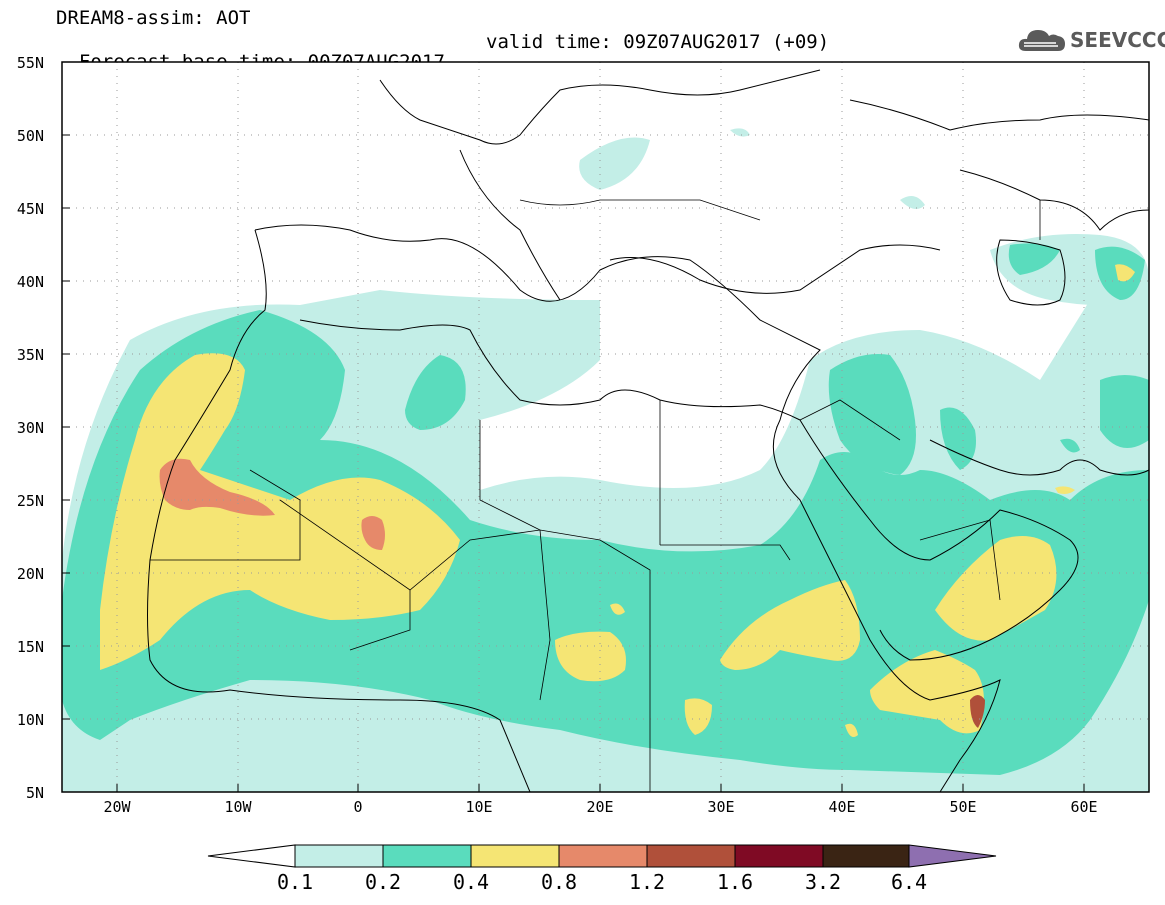 The height and width of the screenshot is (905, 1165). Describe the element at coordinates (30, 501) in the screenshot. I see `lat-label: 25N` at that location.